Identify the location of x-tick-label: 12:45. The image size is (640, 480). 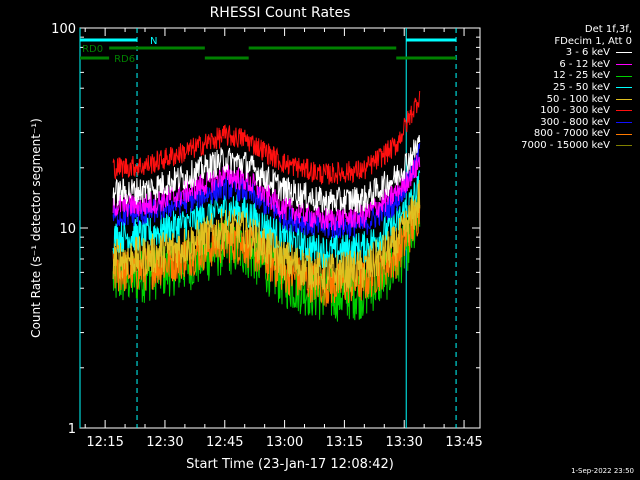
(224, 442).